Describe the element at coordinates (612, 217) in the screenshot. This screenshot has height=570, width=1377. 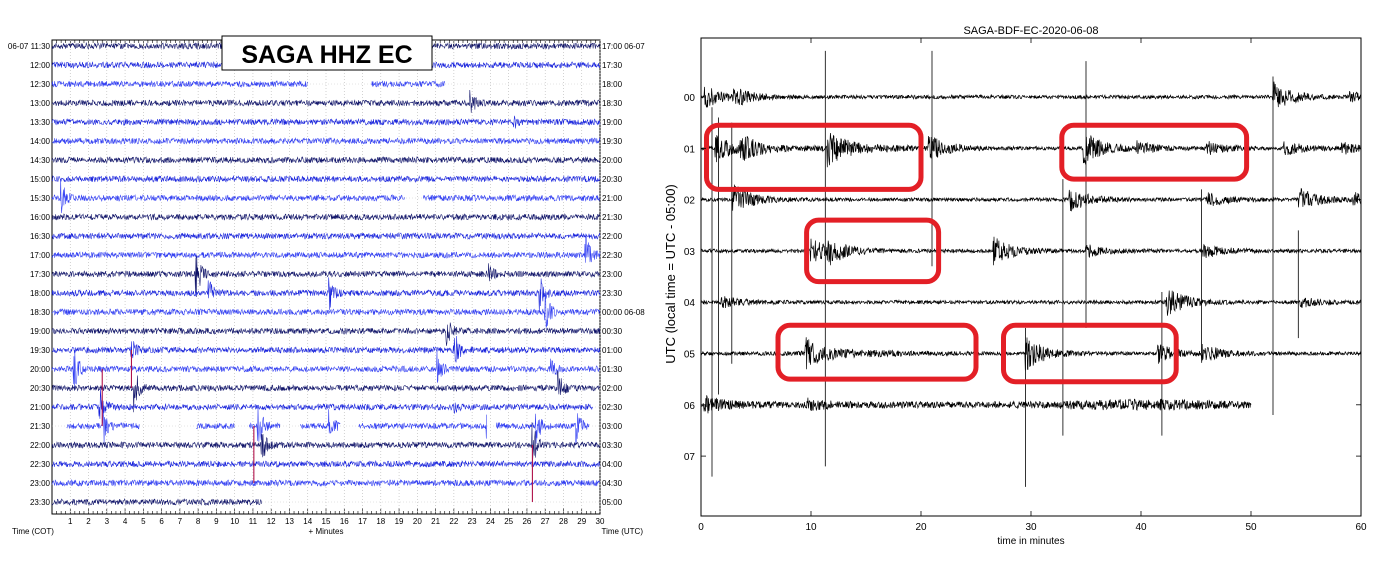
I see `utc-time-label: 21:30` at that location.